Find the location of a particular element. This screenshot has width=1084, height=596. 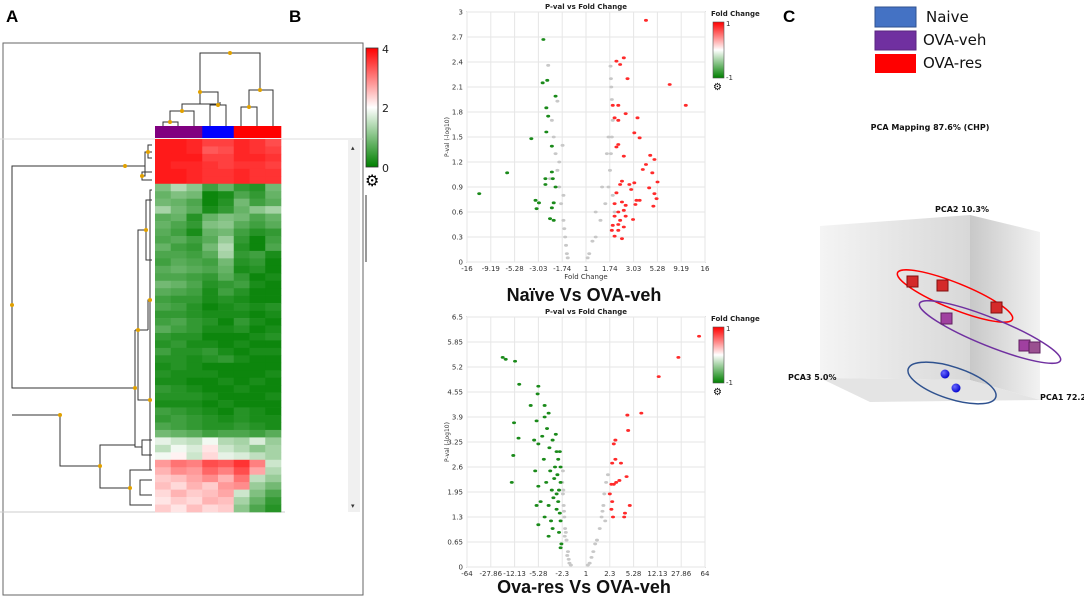

legend-label-ova-res: OVA-res is located at coordinates (952, 63).